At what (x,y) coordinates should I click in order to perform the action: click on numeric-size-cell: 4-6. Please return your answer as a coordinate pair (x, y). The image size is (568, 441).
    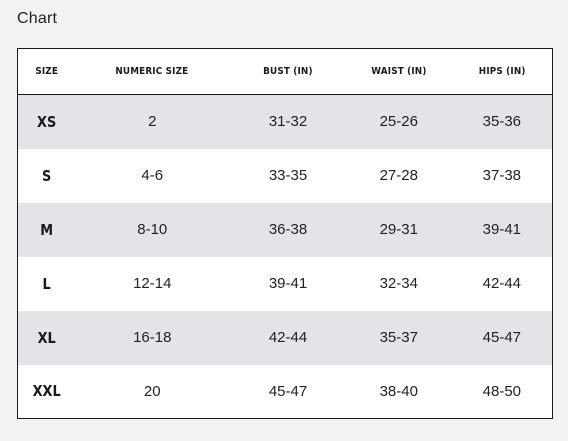
    Looking at the image, I should click on (152, 175).